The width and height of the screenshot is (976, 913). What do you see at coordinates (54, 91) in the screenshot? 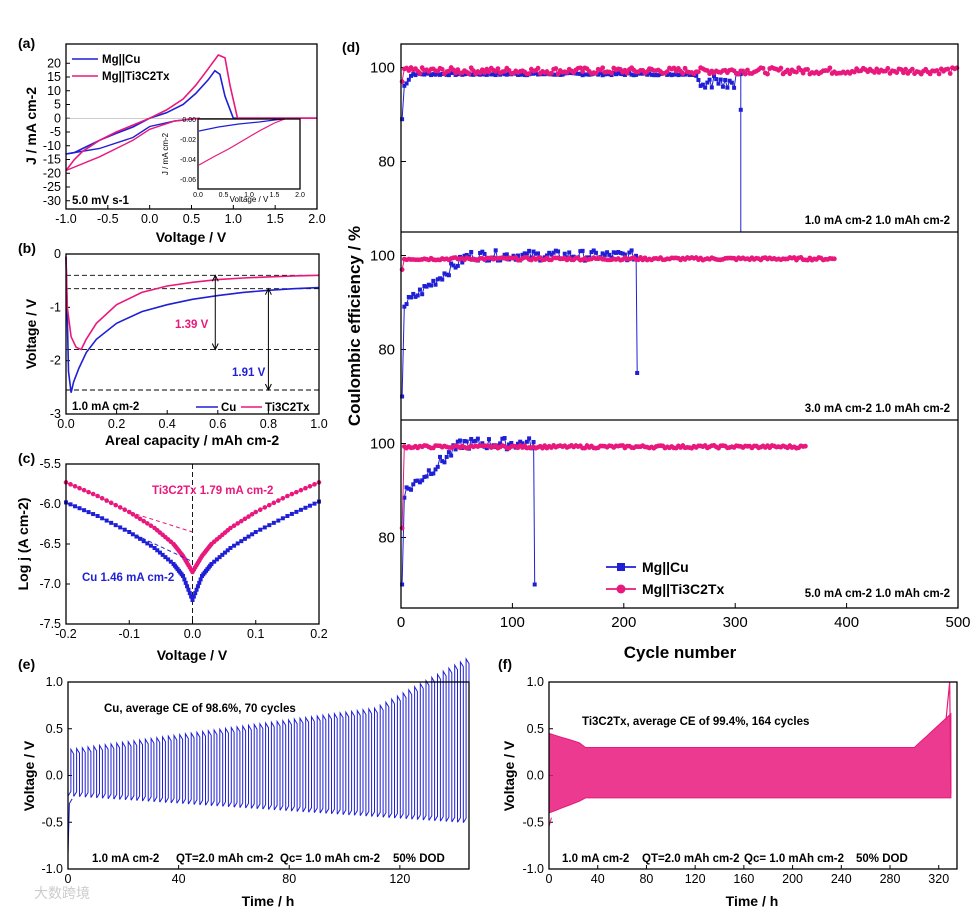
I see `panel-a-ytick-label: 10` at bounding box center [54, 91].